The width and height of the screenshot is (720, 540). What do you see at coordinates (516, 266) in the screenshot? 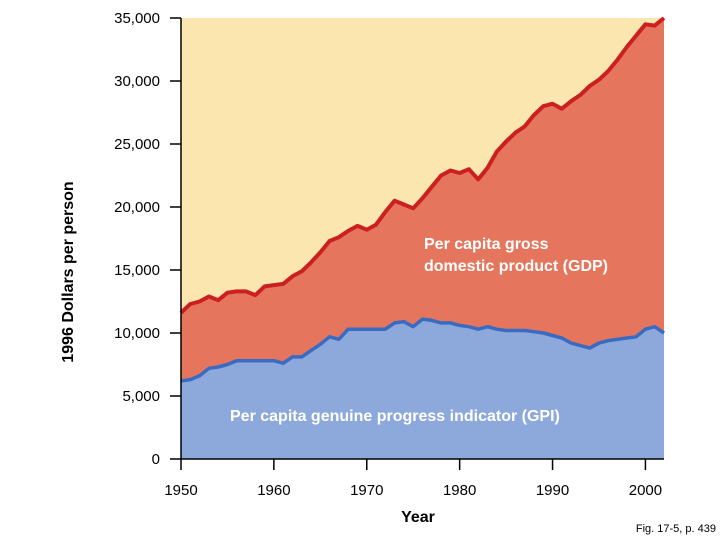
I see `gdp-annotation-line-2: domestic product (GDP)` at bounding box center [516, 266].